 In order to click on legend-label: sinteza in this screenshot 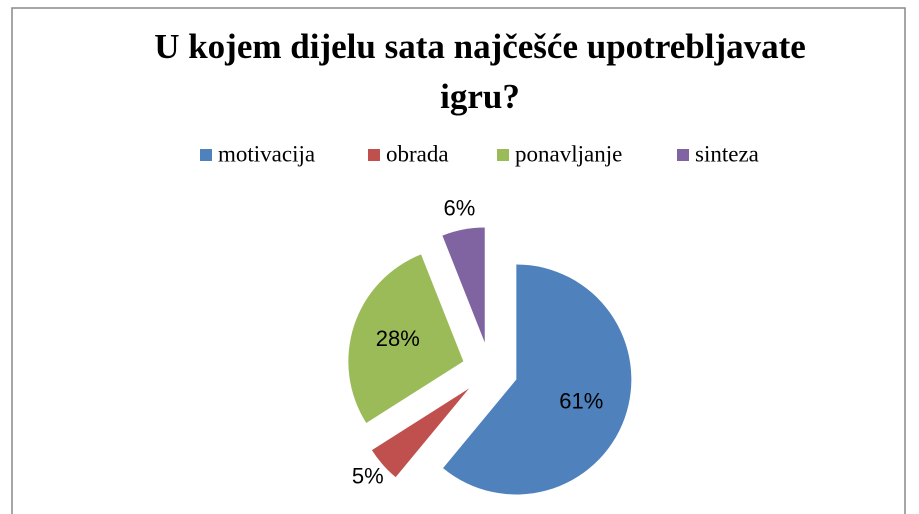, I will do `click(727, 153)`.